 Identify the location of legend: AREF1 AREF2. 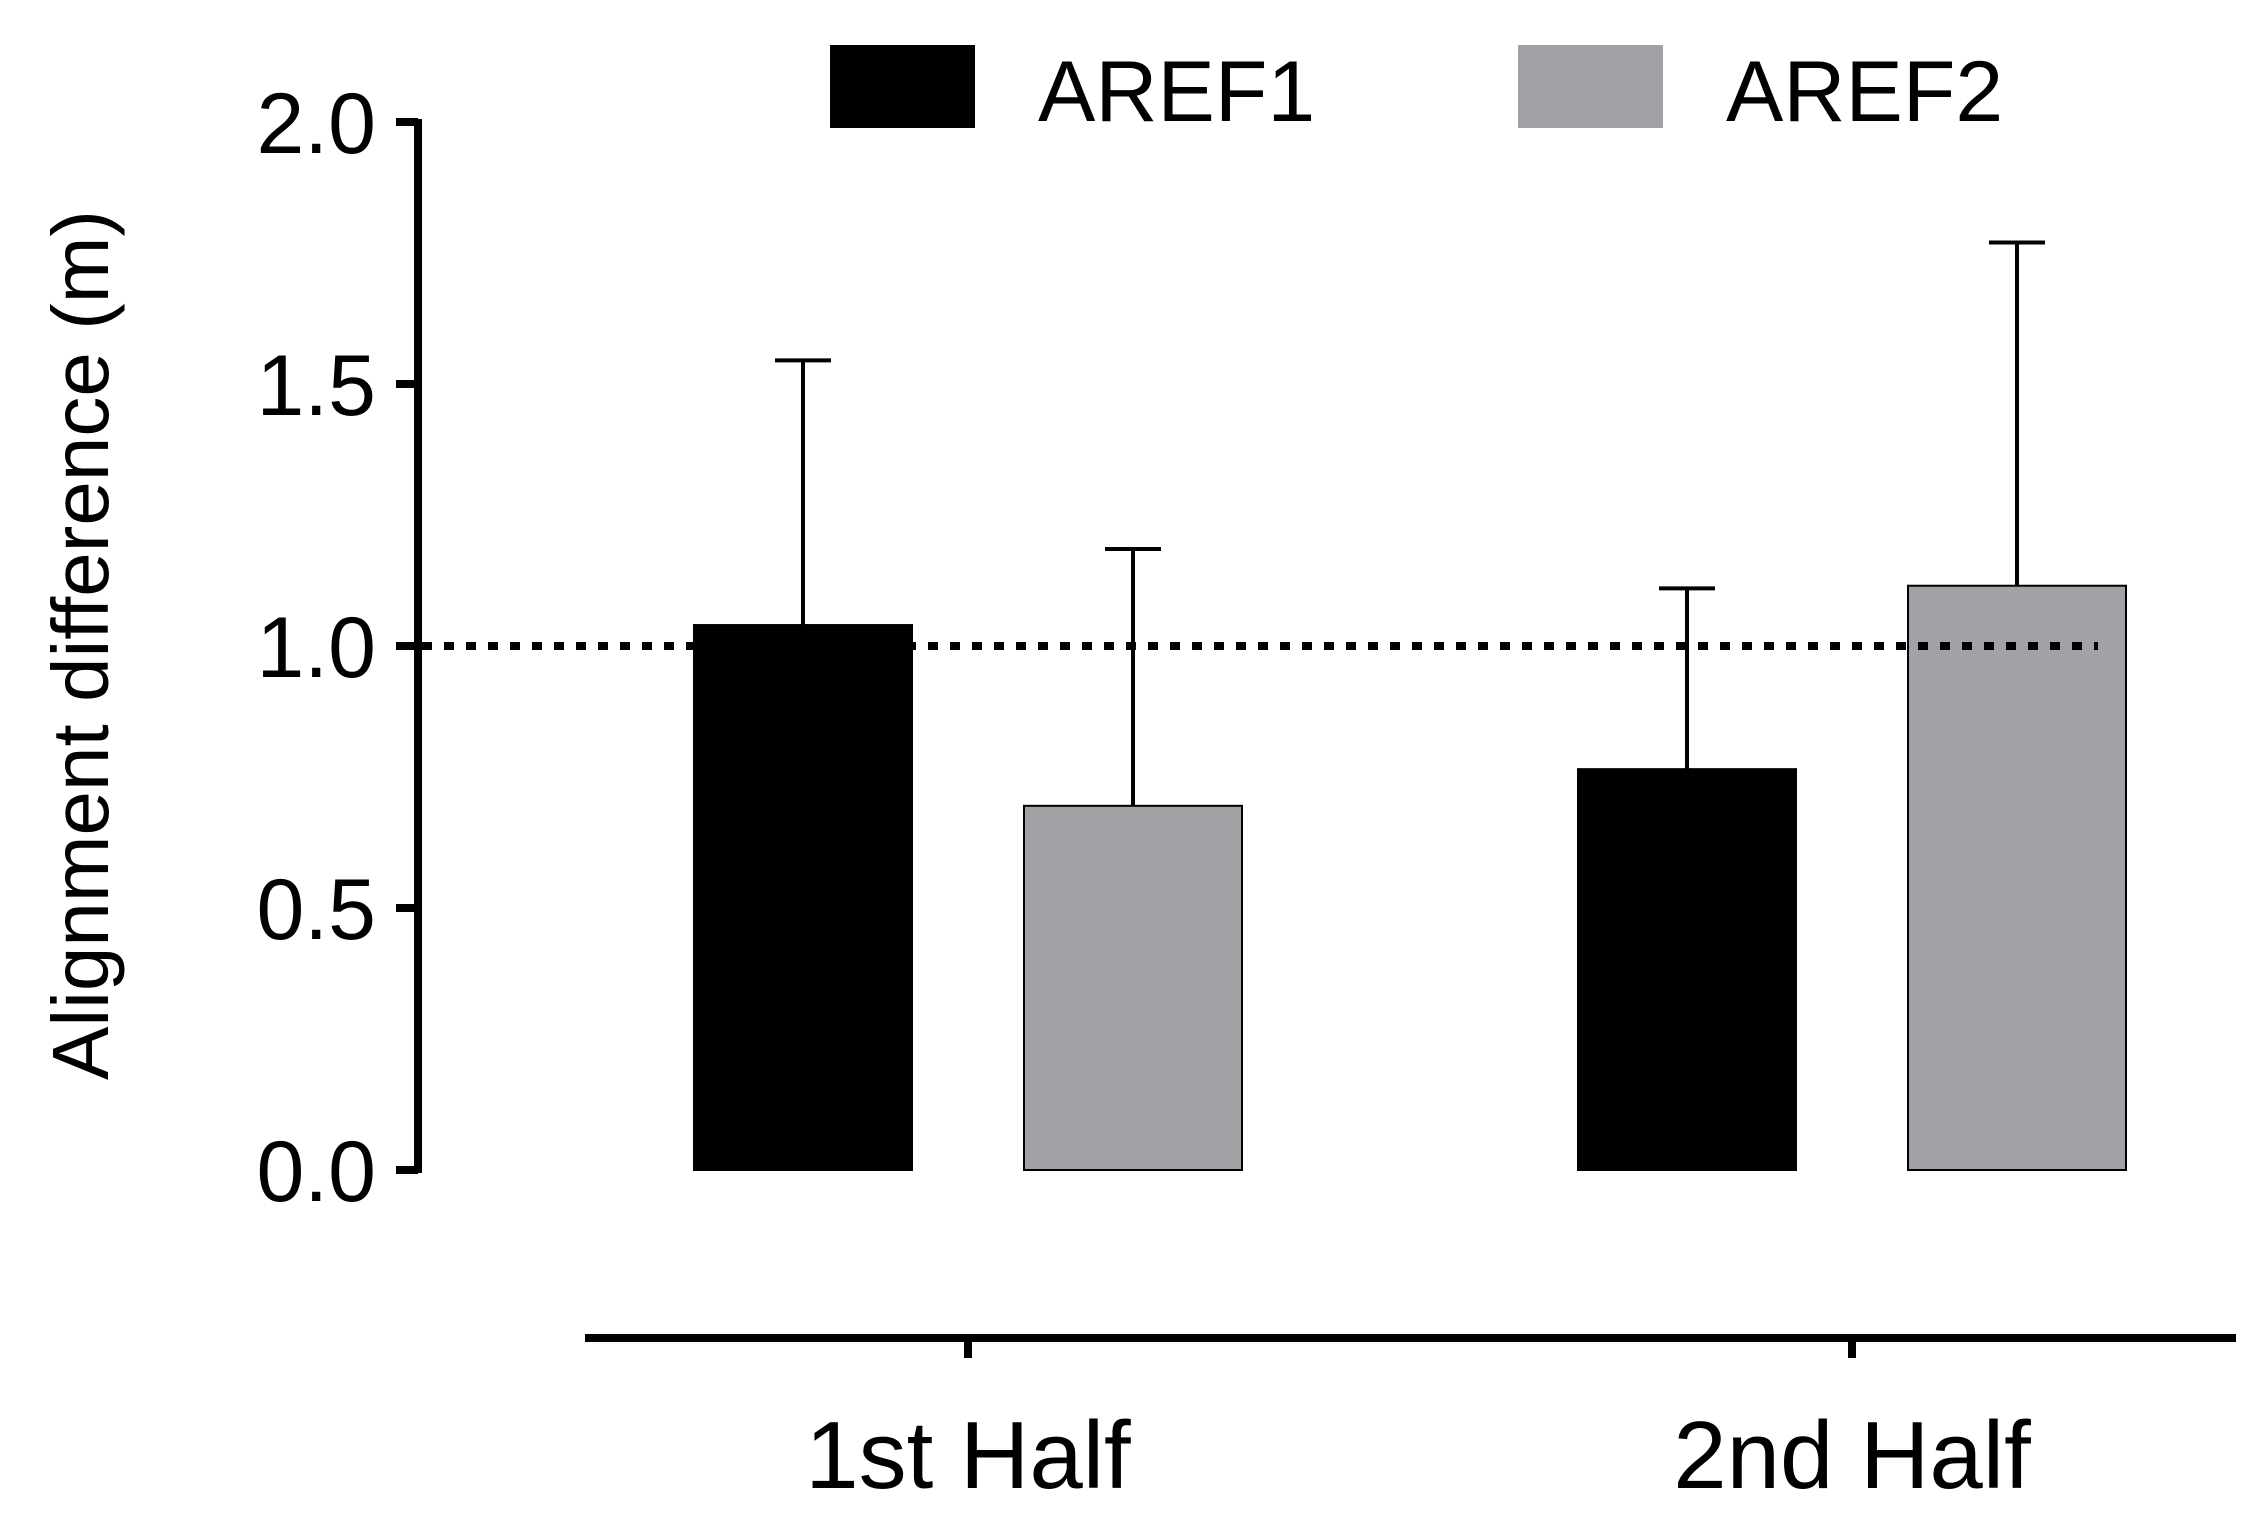
(1416, 92).